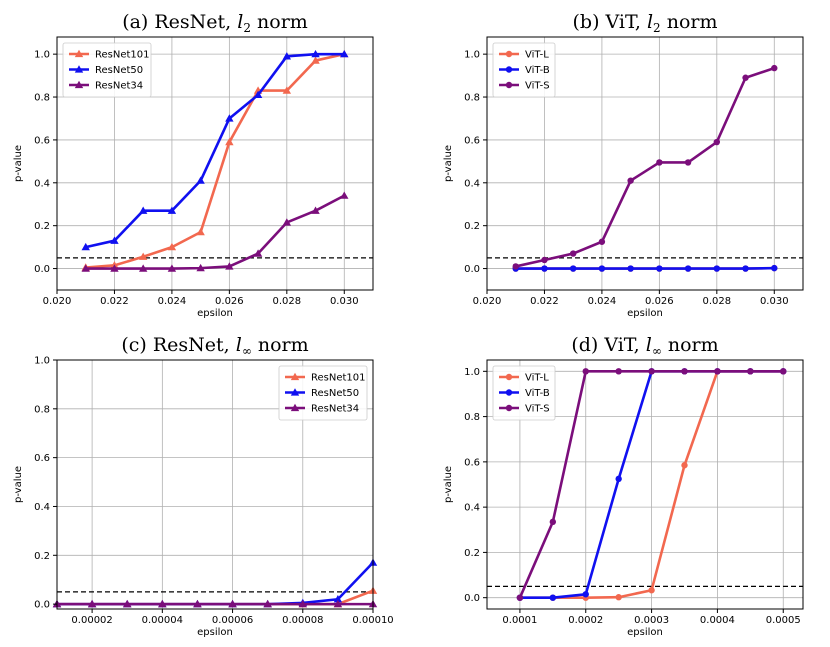 This screenshot has width=830, height=647. I want to click on legend-label: ResNet50, so click(335, 393).